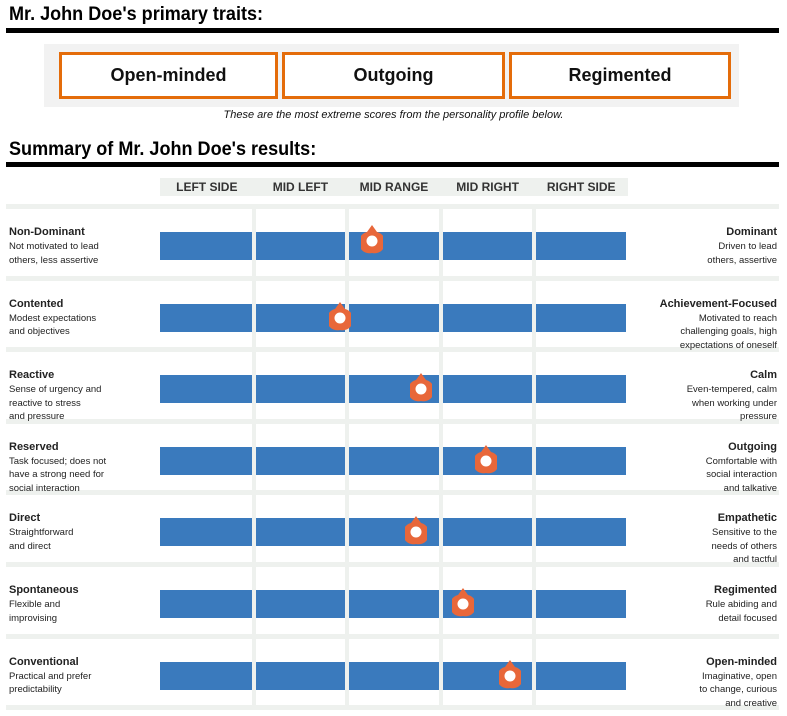  I want to click on right-trait-desc: and tactful, so click(755, 560).